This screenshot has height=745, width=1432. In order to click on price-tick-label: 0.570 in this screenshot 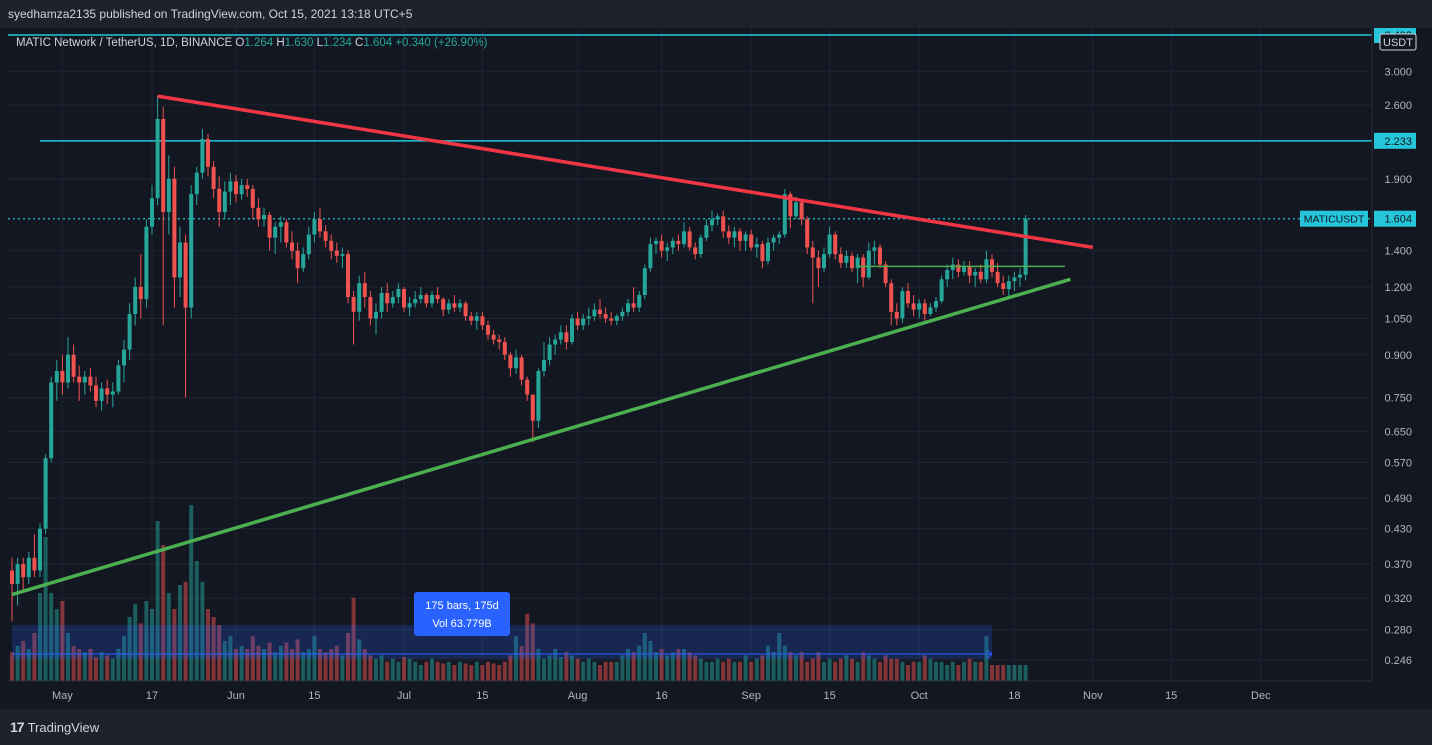, I will do `click(1398, 463)`.